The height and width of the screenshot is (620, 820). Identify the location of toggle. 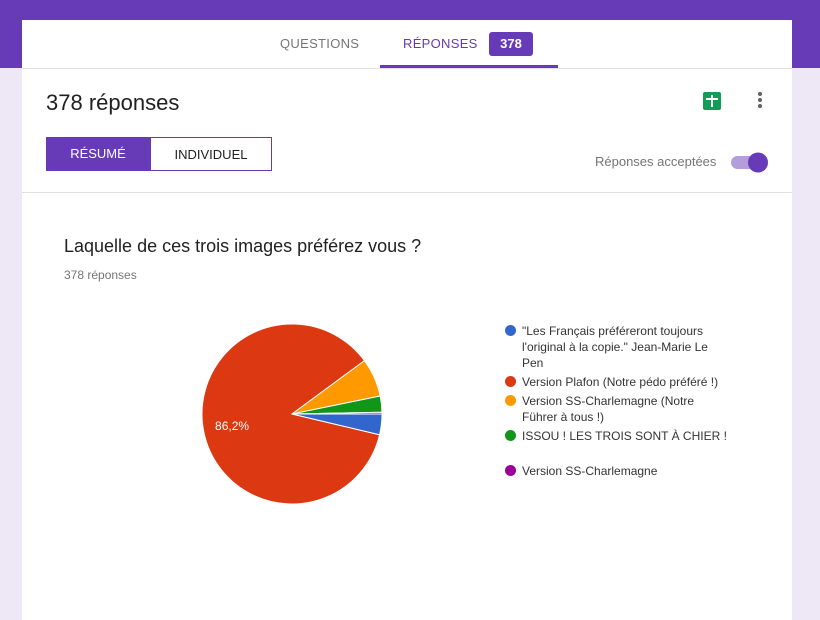
(750, 162).